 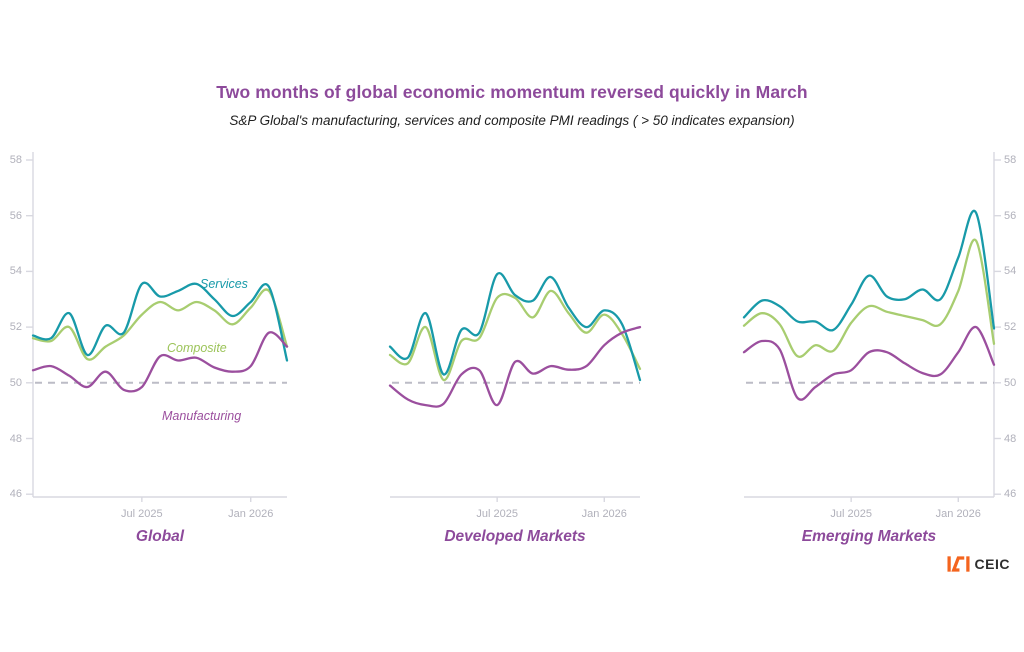 I want to click on series-line-services-developed-markets, so click(x=515, y=326).